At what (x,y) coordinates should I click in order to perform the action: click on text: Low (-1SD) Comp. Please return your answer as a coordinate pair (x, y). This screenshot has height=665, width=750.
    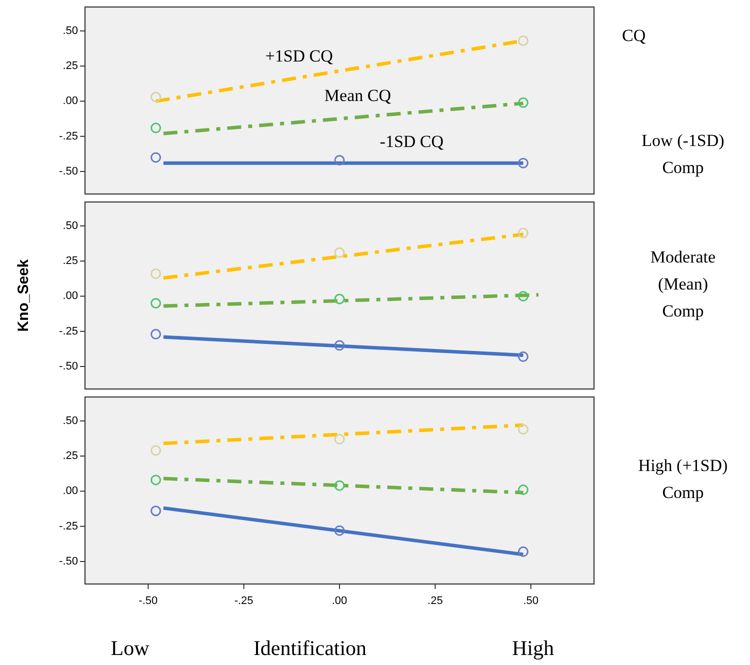
    Looking at the image, I should click on (683, 153).